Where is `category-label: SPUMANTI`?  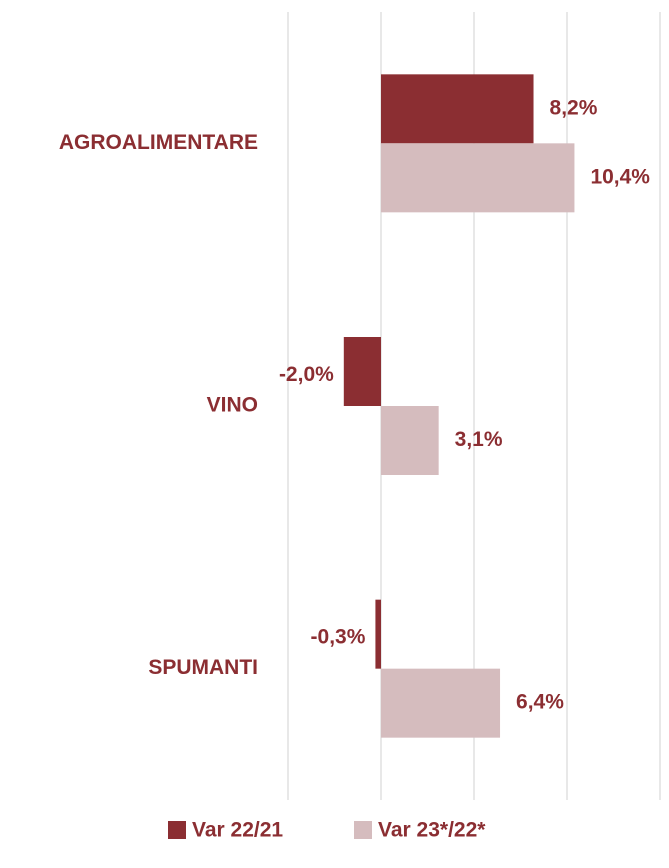 category-label: SPUMANTI is located at coordinates (203, 667).